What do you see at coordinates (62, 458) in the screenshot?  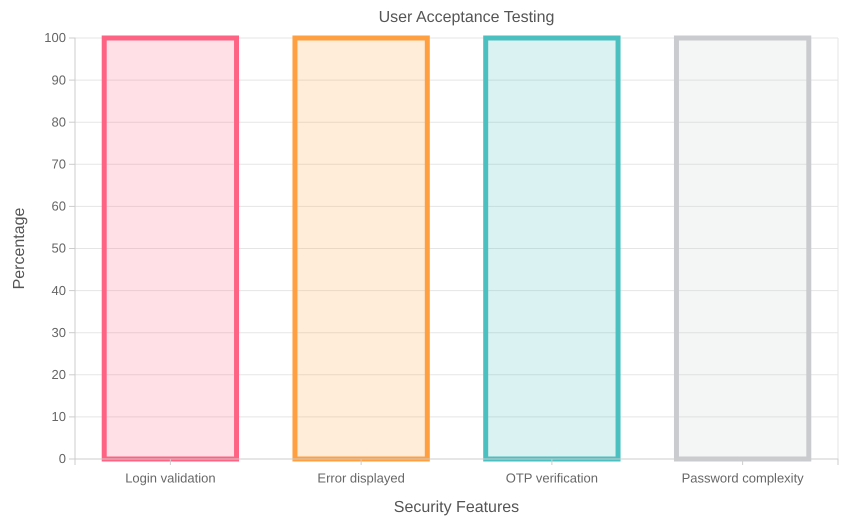 I see `y-tick-label: 0` at bounding box center [62, 458].